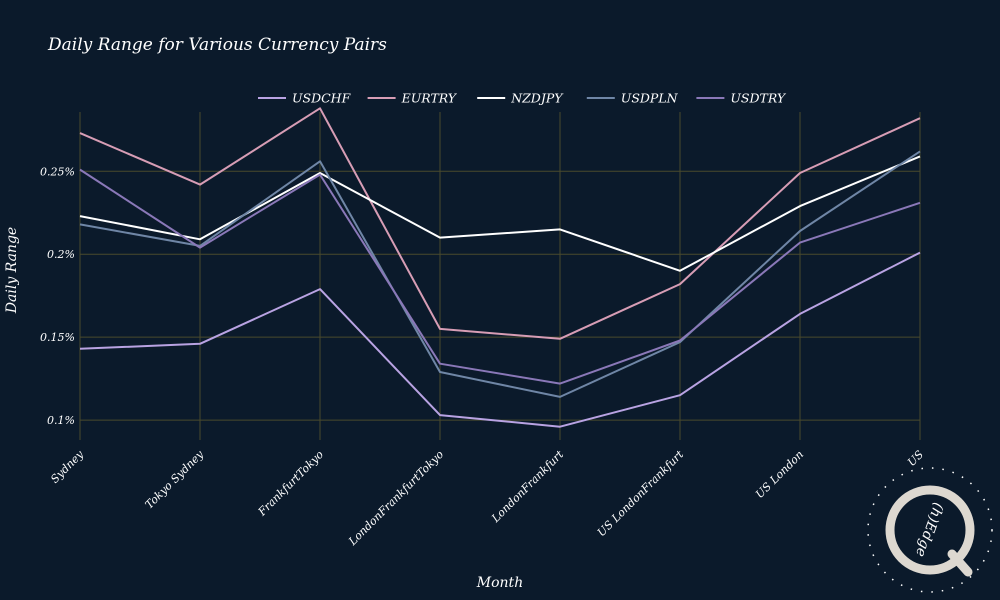 The image size is (1000, 600). Describe the element at coordinates (61, 420) in the screenshot. I see `y-tick-label: 0.1%` at that location.